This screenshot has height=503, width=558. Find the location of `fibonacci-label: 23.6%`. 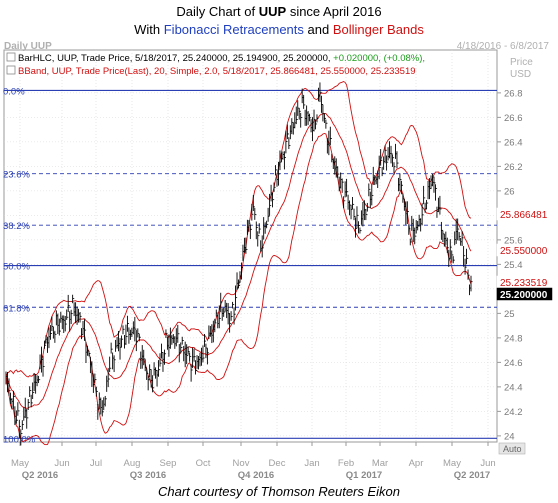

fibonacci-label: 23.6% is located at coordinates (16, 175).